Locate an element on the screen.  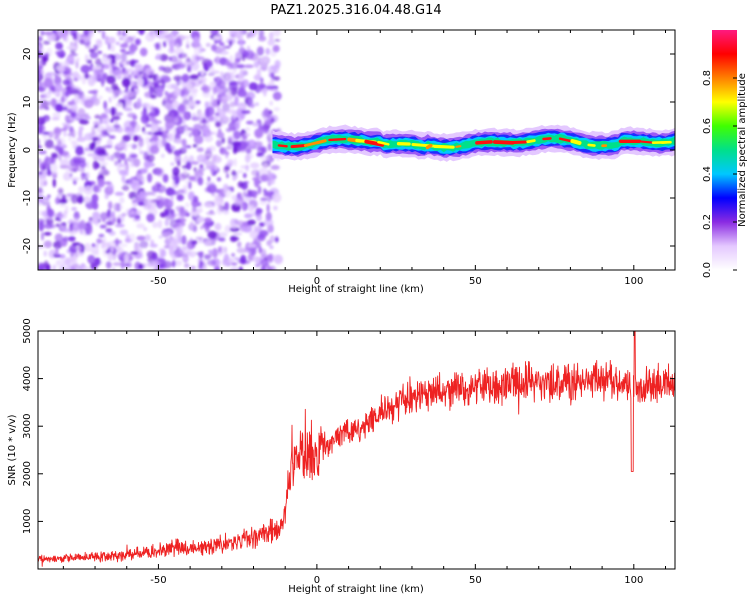
snr-y-label: SNR (10 * v/v) is located at coordinates (12, 449).